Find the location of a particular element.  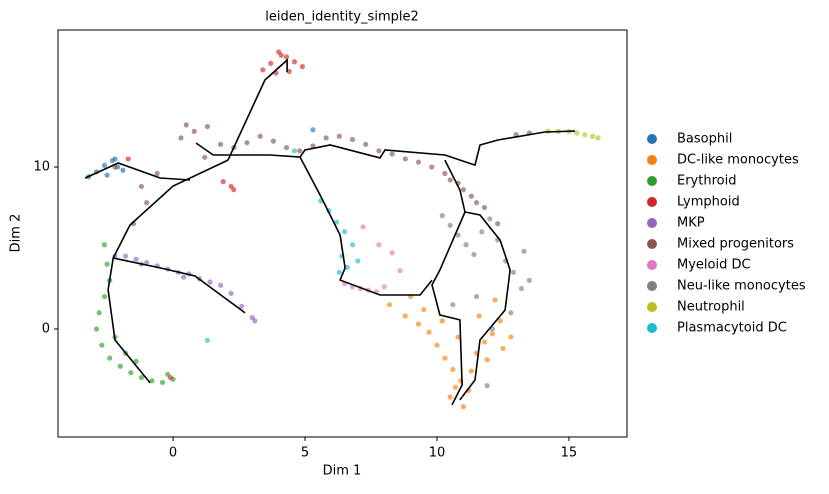

legend-label: Mixed progenitors is located at coordinates (735, 244).